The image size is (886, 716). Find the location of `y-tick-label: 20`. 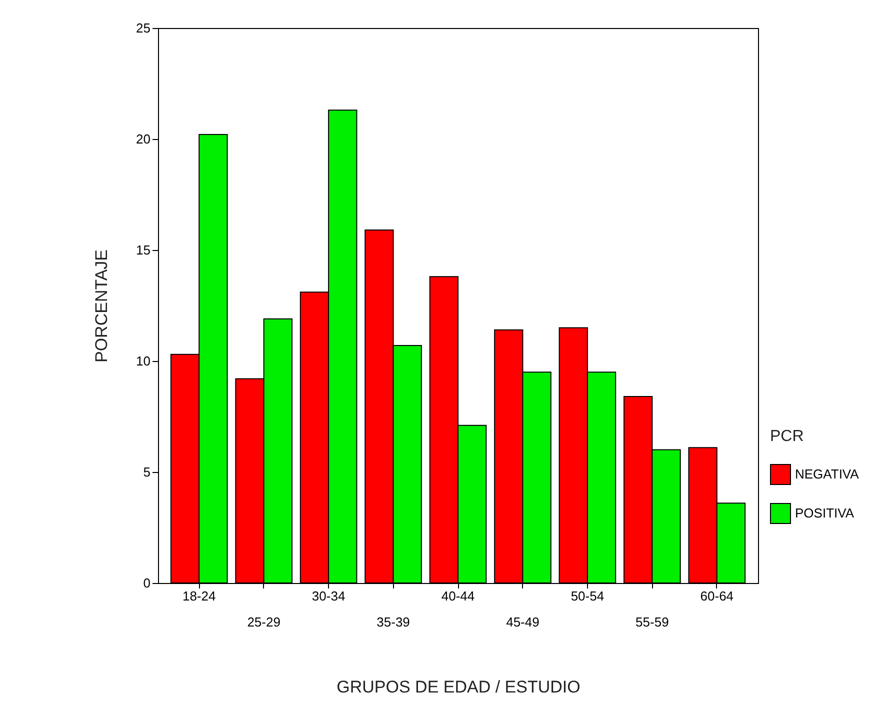

y-tick-label: 20 is located at coordinates (143, 139).